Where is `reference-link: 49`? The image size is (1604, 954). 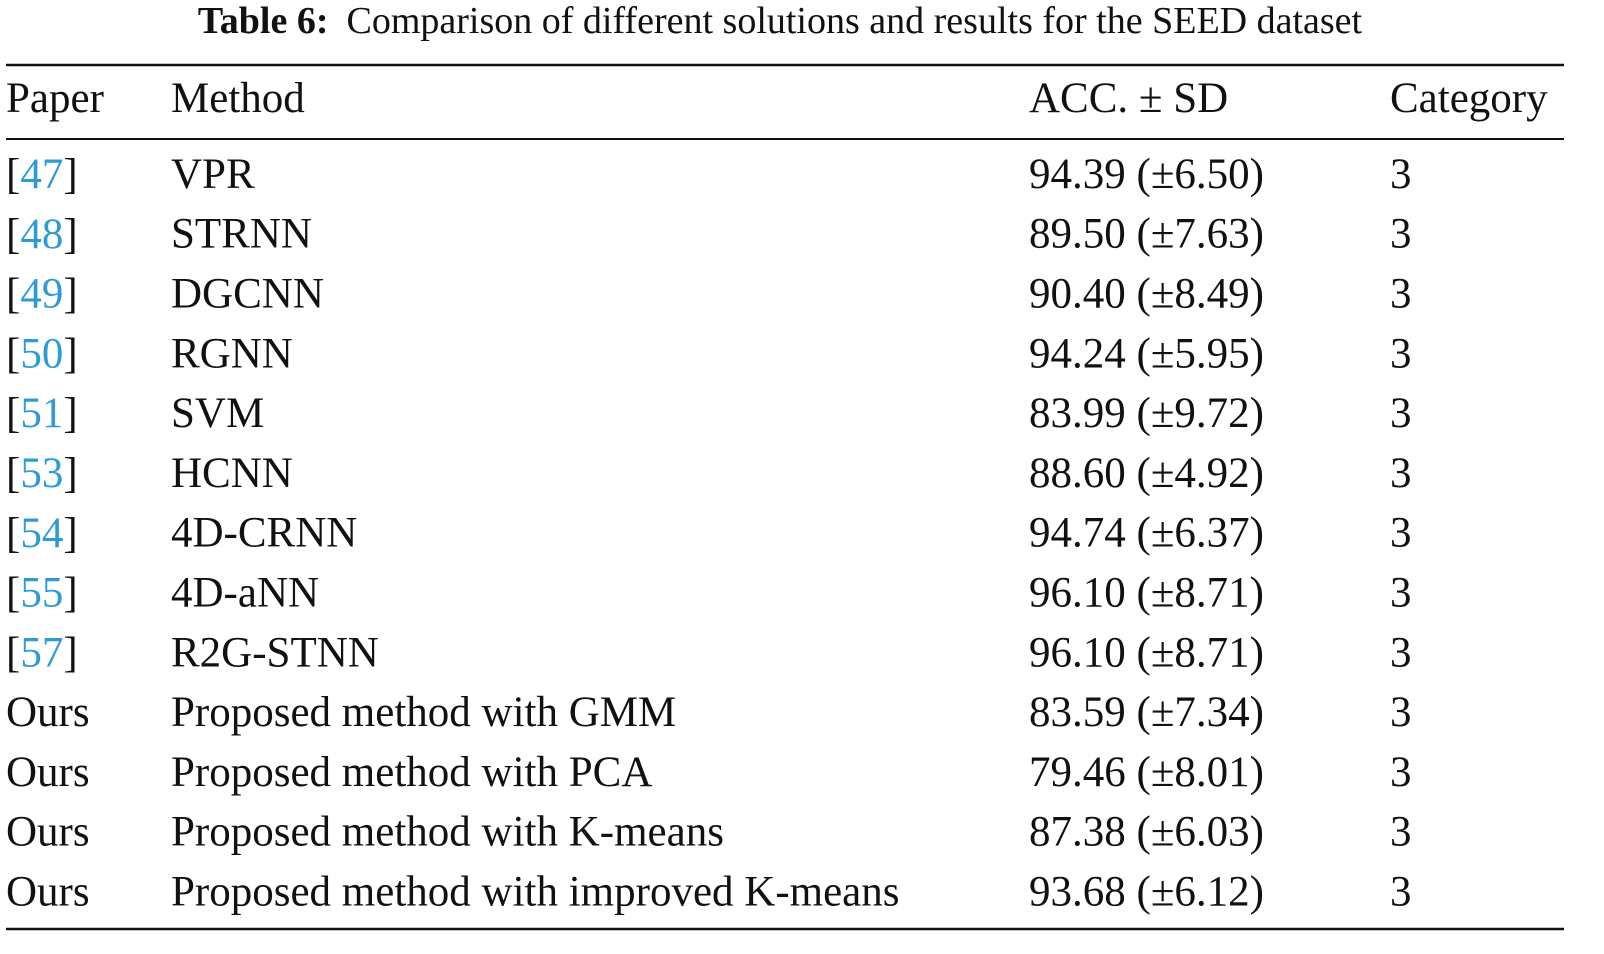 reference-link: 49 is located at coordinates (41, 293).